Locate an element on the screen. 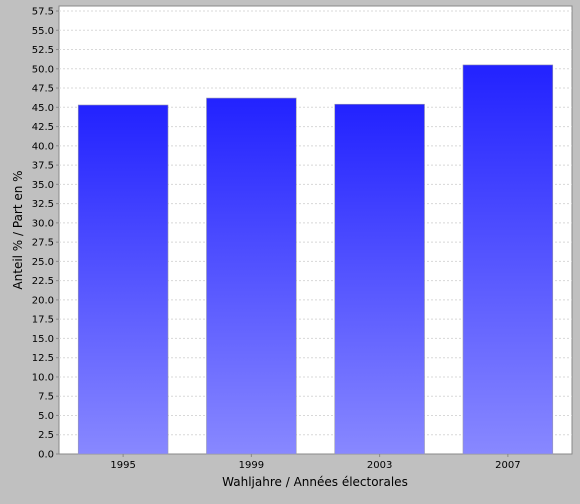 The height and width of the screenshot is (504, 580). y-tick-label: 22.5 is located at coordinates (43, 281).